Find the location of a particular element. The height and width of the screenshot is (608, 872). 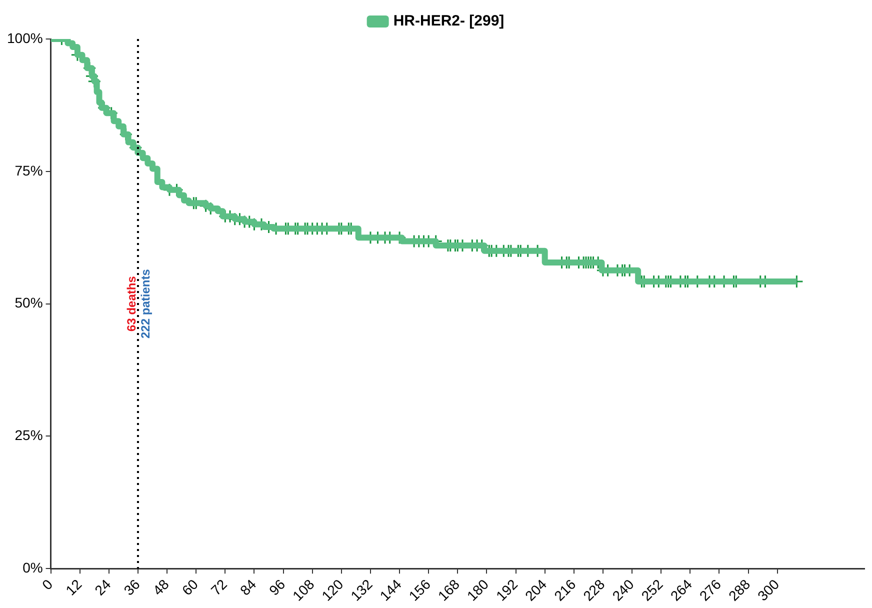

y-tick-label: 0% is located at coordinates (32, 567).